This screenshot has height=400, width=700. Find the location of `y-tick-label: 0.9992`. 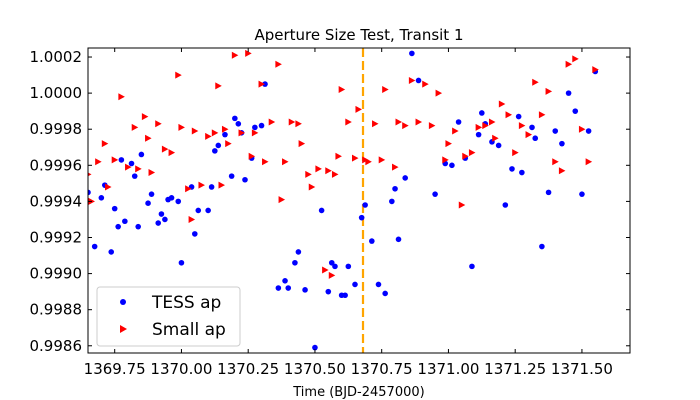

y-tick-label: 0.9992 is located at coordinates (56, 237).